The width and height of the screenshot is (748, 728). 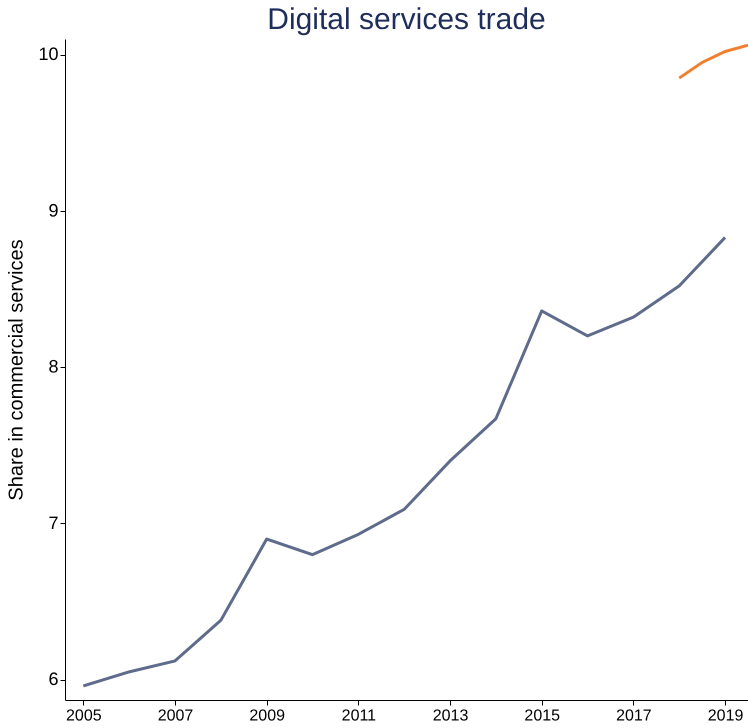 I want to click on y-tick-label: 6, so click(x=53, y=679).